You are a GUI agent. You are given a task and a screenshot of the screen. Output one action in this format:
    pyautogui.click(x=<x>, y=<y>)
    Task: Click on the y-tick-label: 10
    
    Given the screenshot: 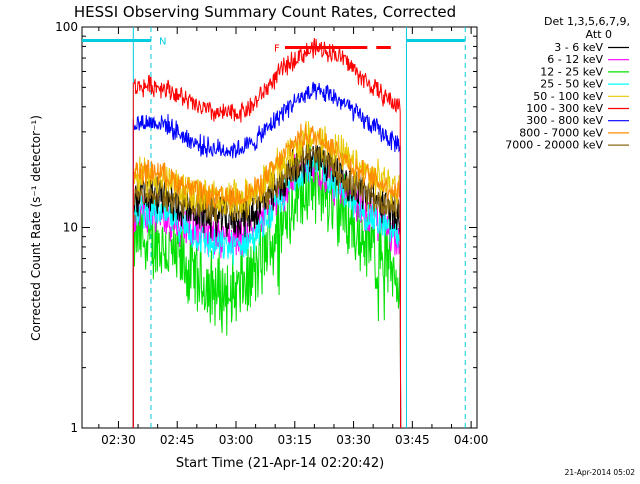 What is the action you would take?
    pyautogui.click(x=70, y=228)
    